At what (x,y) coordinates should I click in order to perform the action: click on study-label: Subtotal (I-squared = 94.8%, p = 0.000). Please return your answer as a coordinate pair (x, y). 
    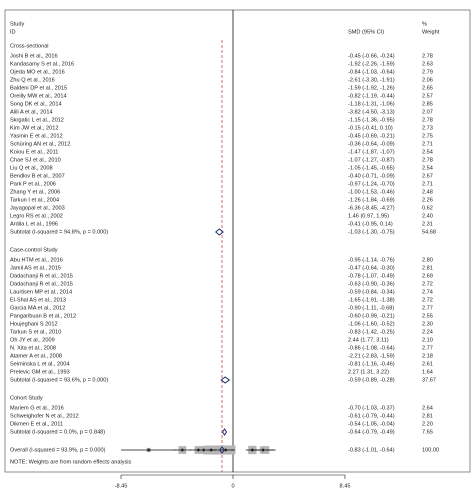
    Looking at the image, I should click on (59, 232).